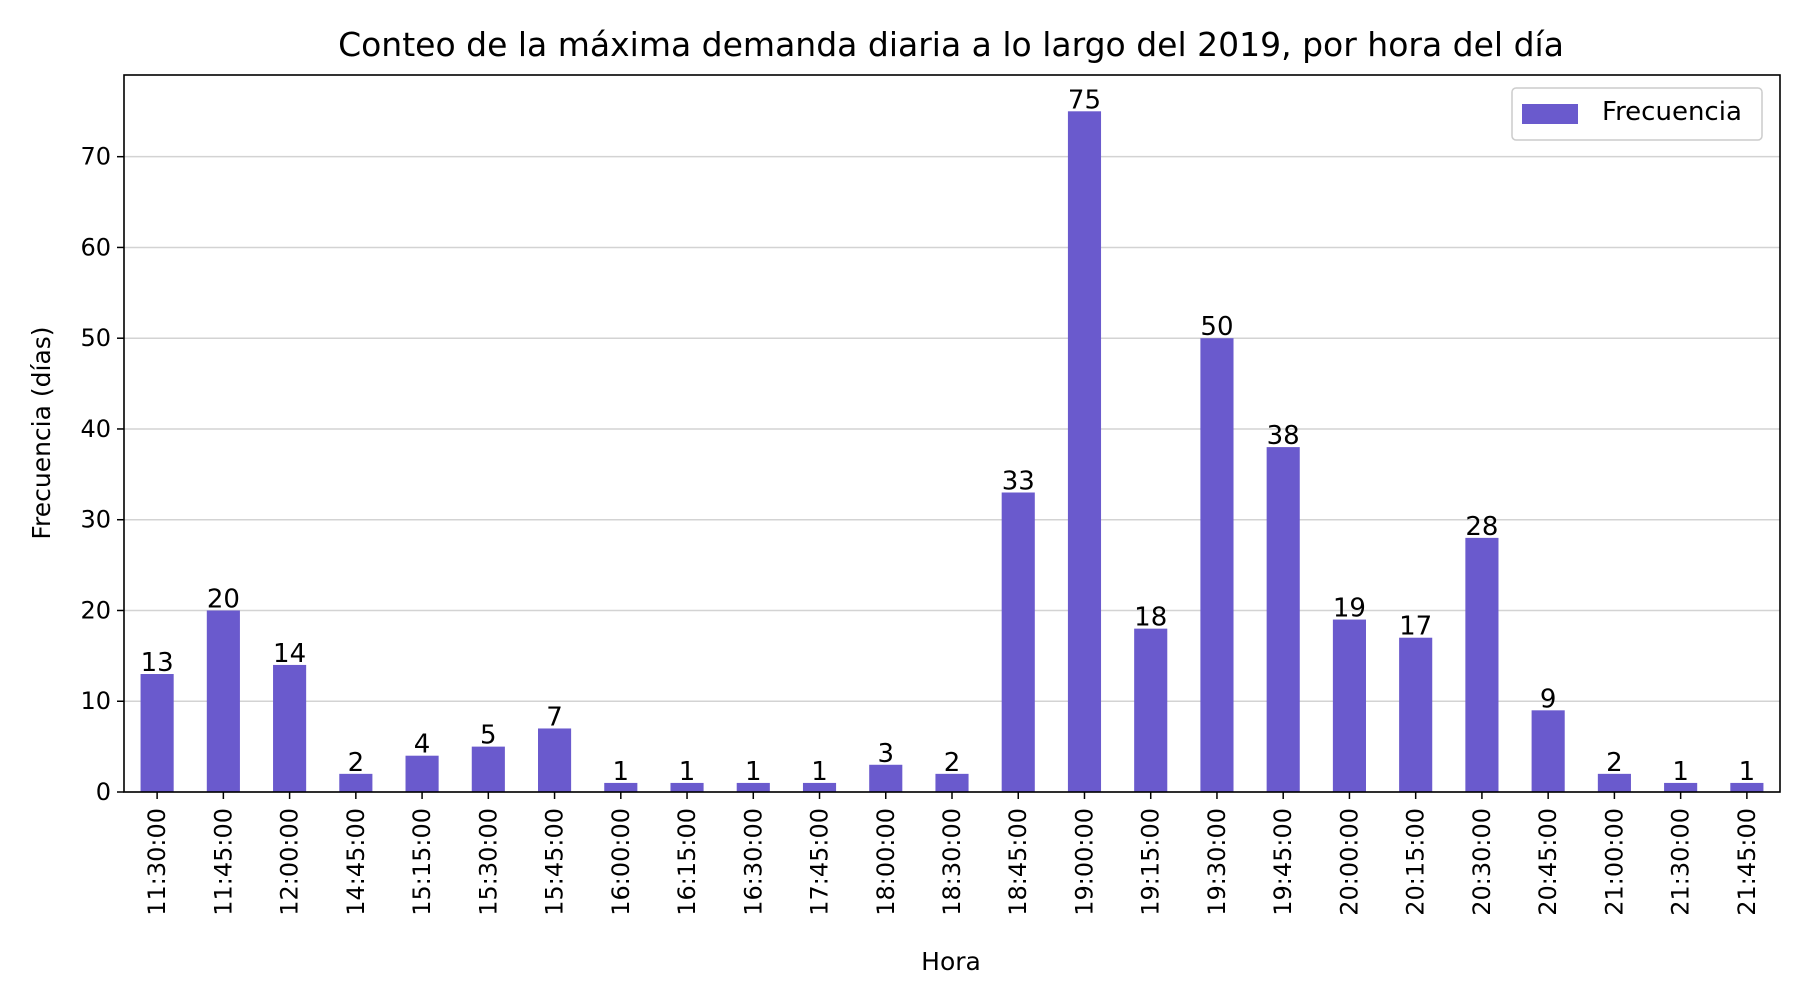 This screenshot has height=1000, width=1800. I want to click on y-tick-label: 10, so click(95, 701).